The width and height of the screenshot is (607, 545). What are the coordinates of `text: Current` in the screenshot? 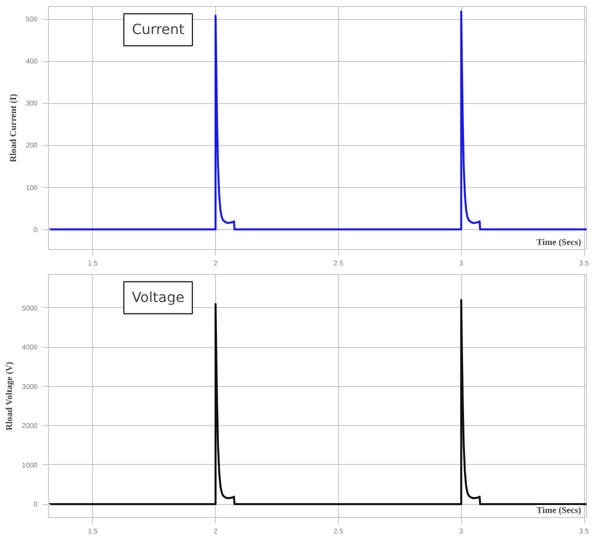 It's located at (158, 30).